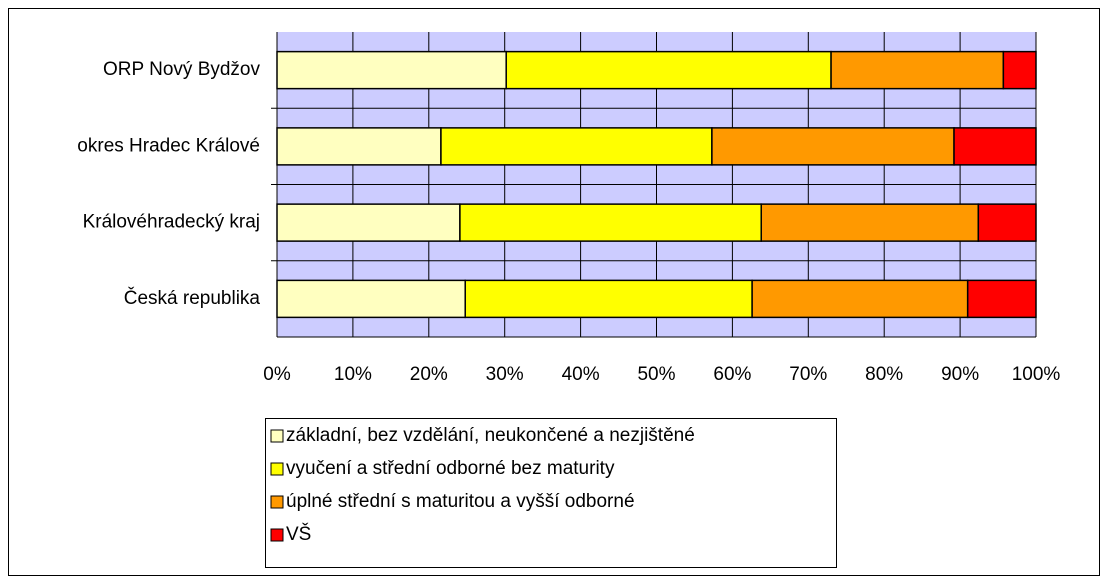 The image size is (1109, 583). What do you see at coordinates (171, 222) in the screenshot?
I see `y-tick-label: Královéhradecký kraj` at bounding box center [171, 222].